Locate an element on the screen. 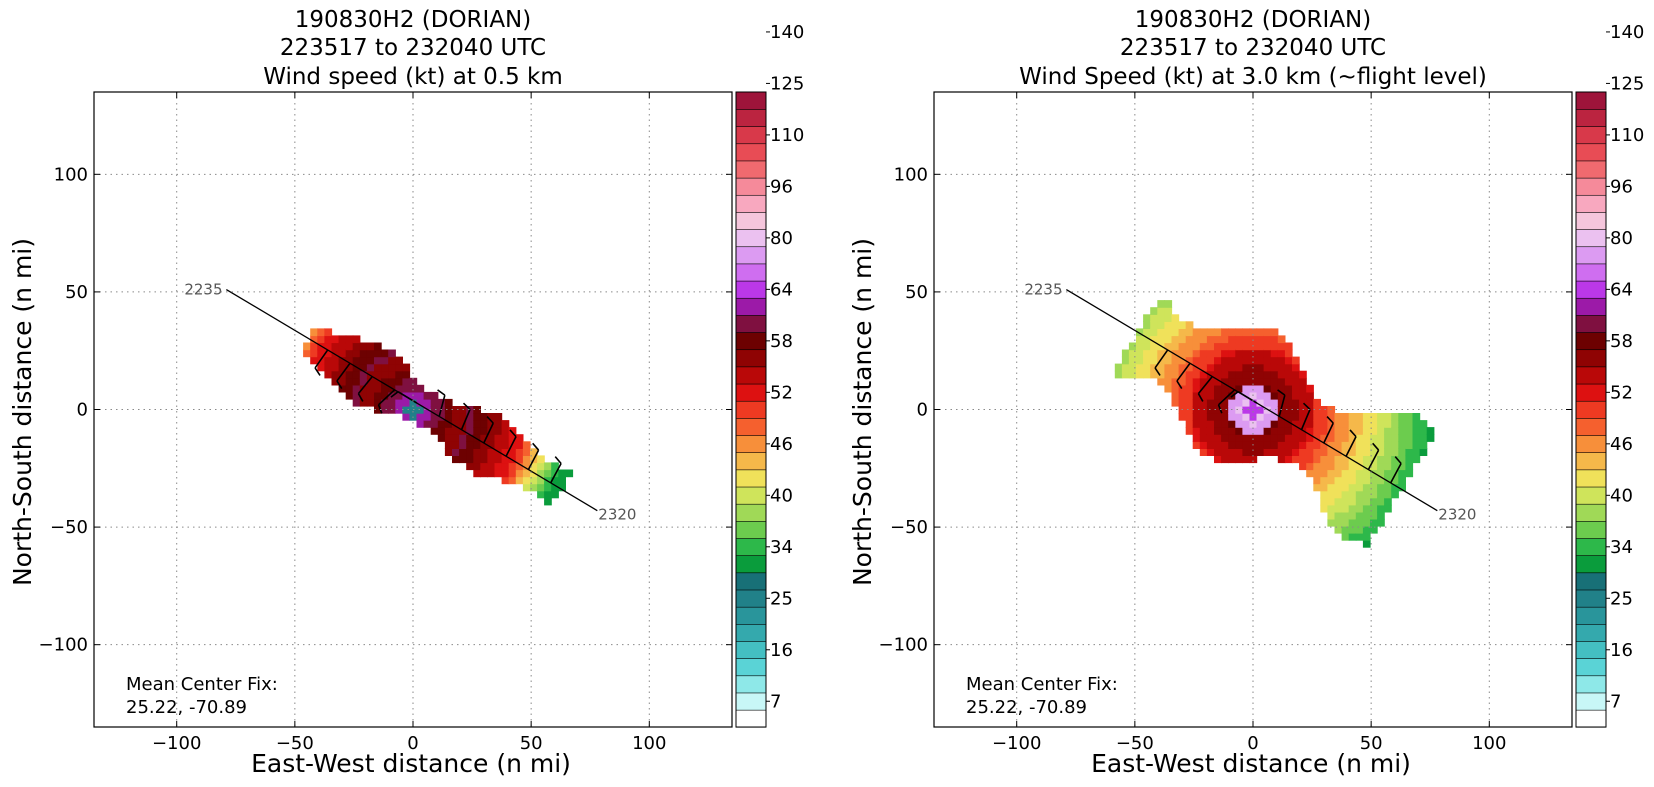 The height and width of the screenshot is (787, 1654). mean-center-fix-label: Mean Center Fix: is located at coordinates (1042, 684).